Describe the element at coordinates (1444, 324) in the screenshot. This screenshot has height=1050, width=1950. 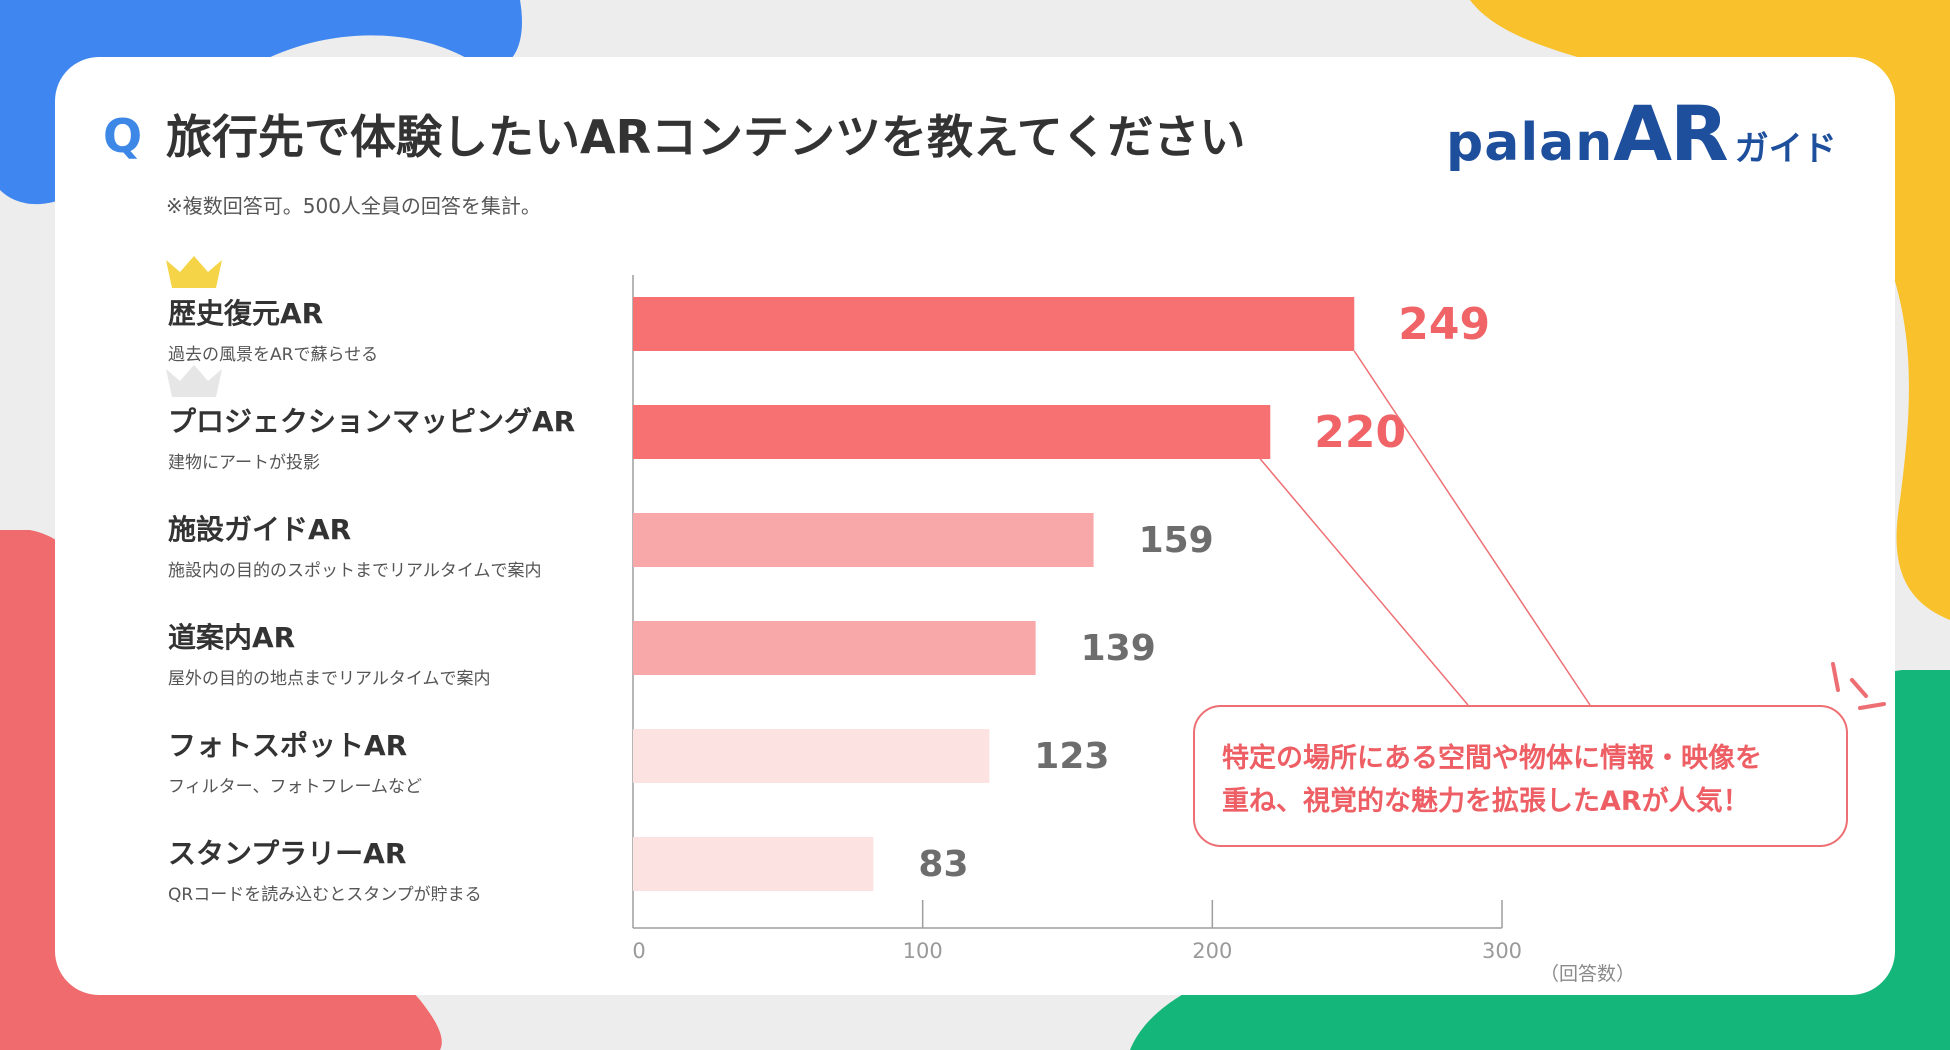
I see `data-label: 249` at that location.